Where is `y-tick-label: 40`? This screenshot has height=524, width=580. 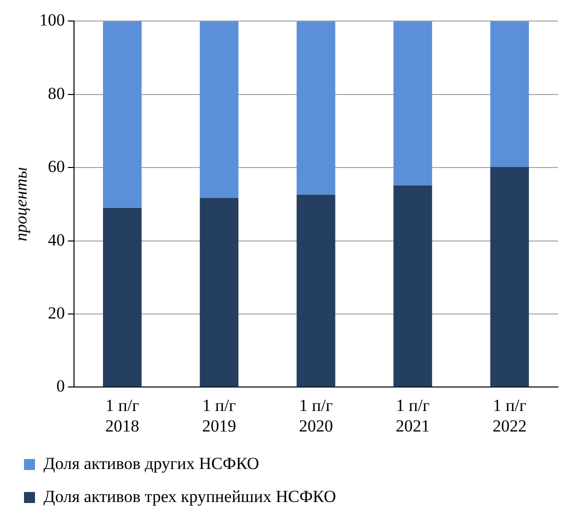 y-tick-label: 40 is located at coordinates (56, 240).